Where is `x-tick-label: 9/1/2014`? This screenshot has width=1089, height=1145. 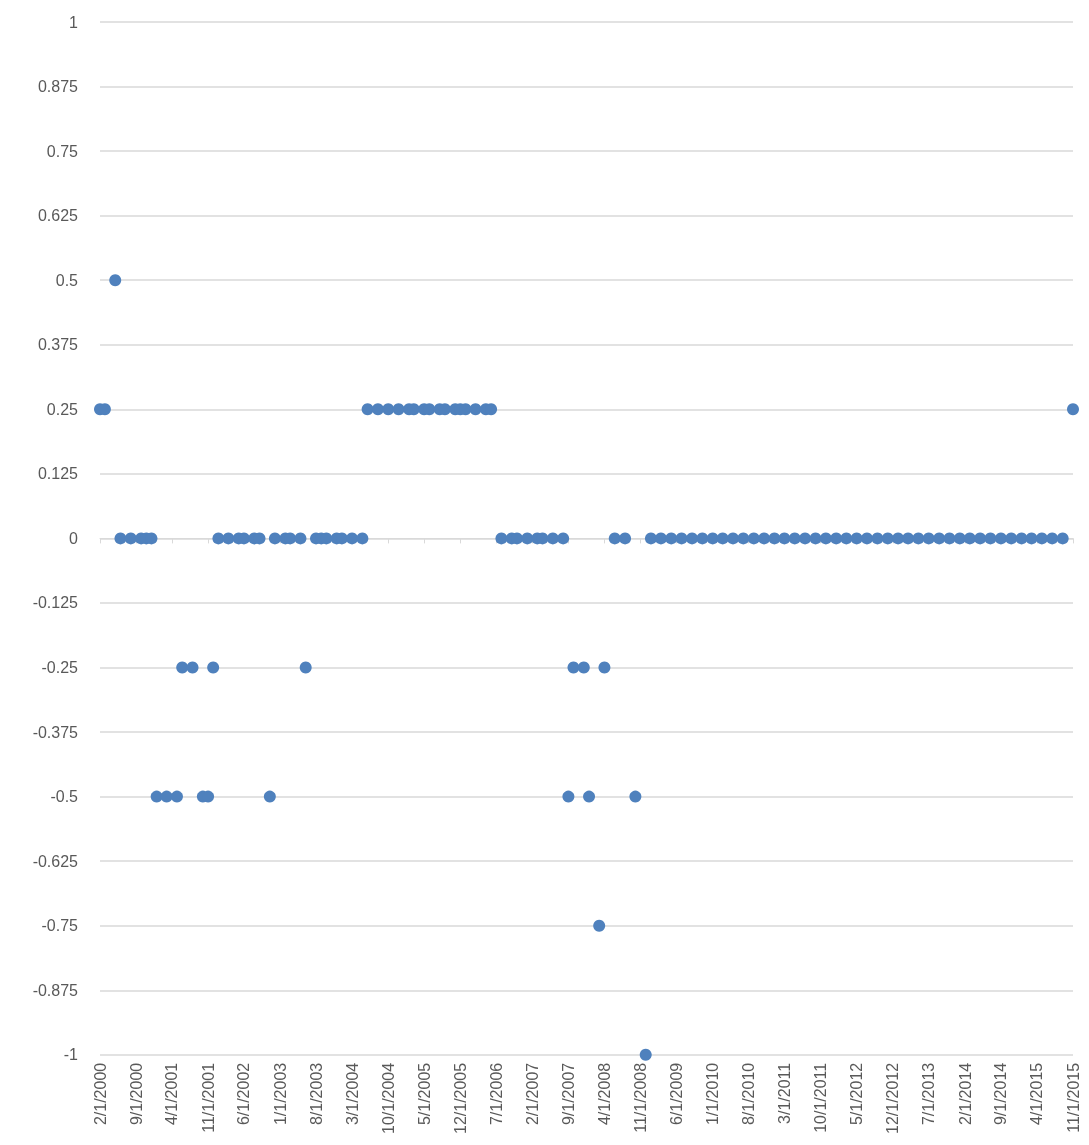
x-tick-label: 9/1/2014 is located at coordinates (1001, 1094).